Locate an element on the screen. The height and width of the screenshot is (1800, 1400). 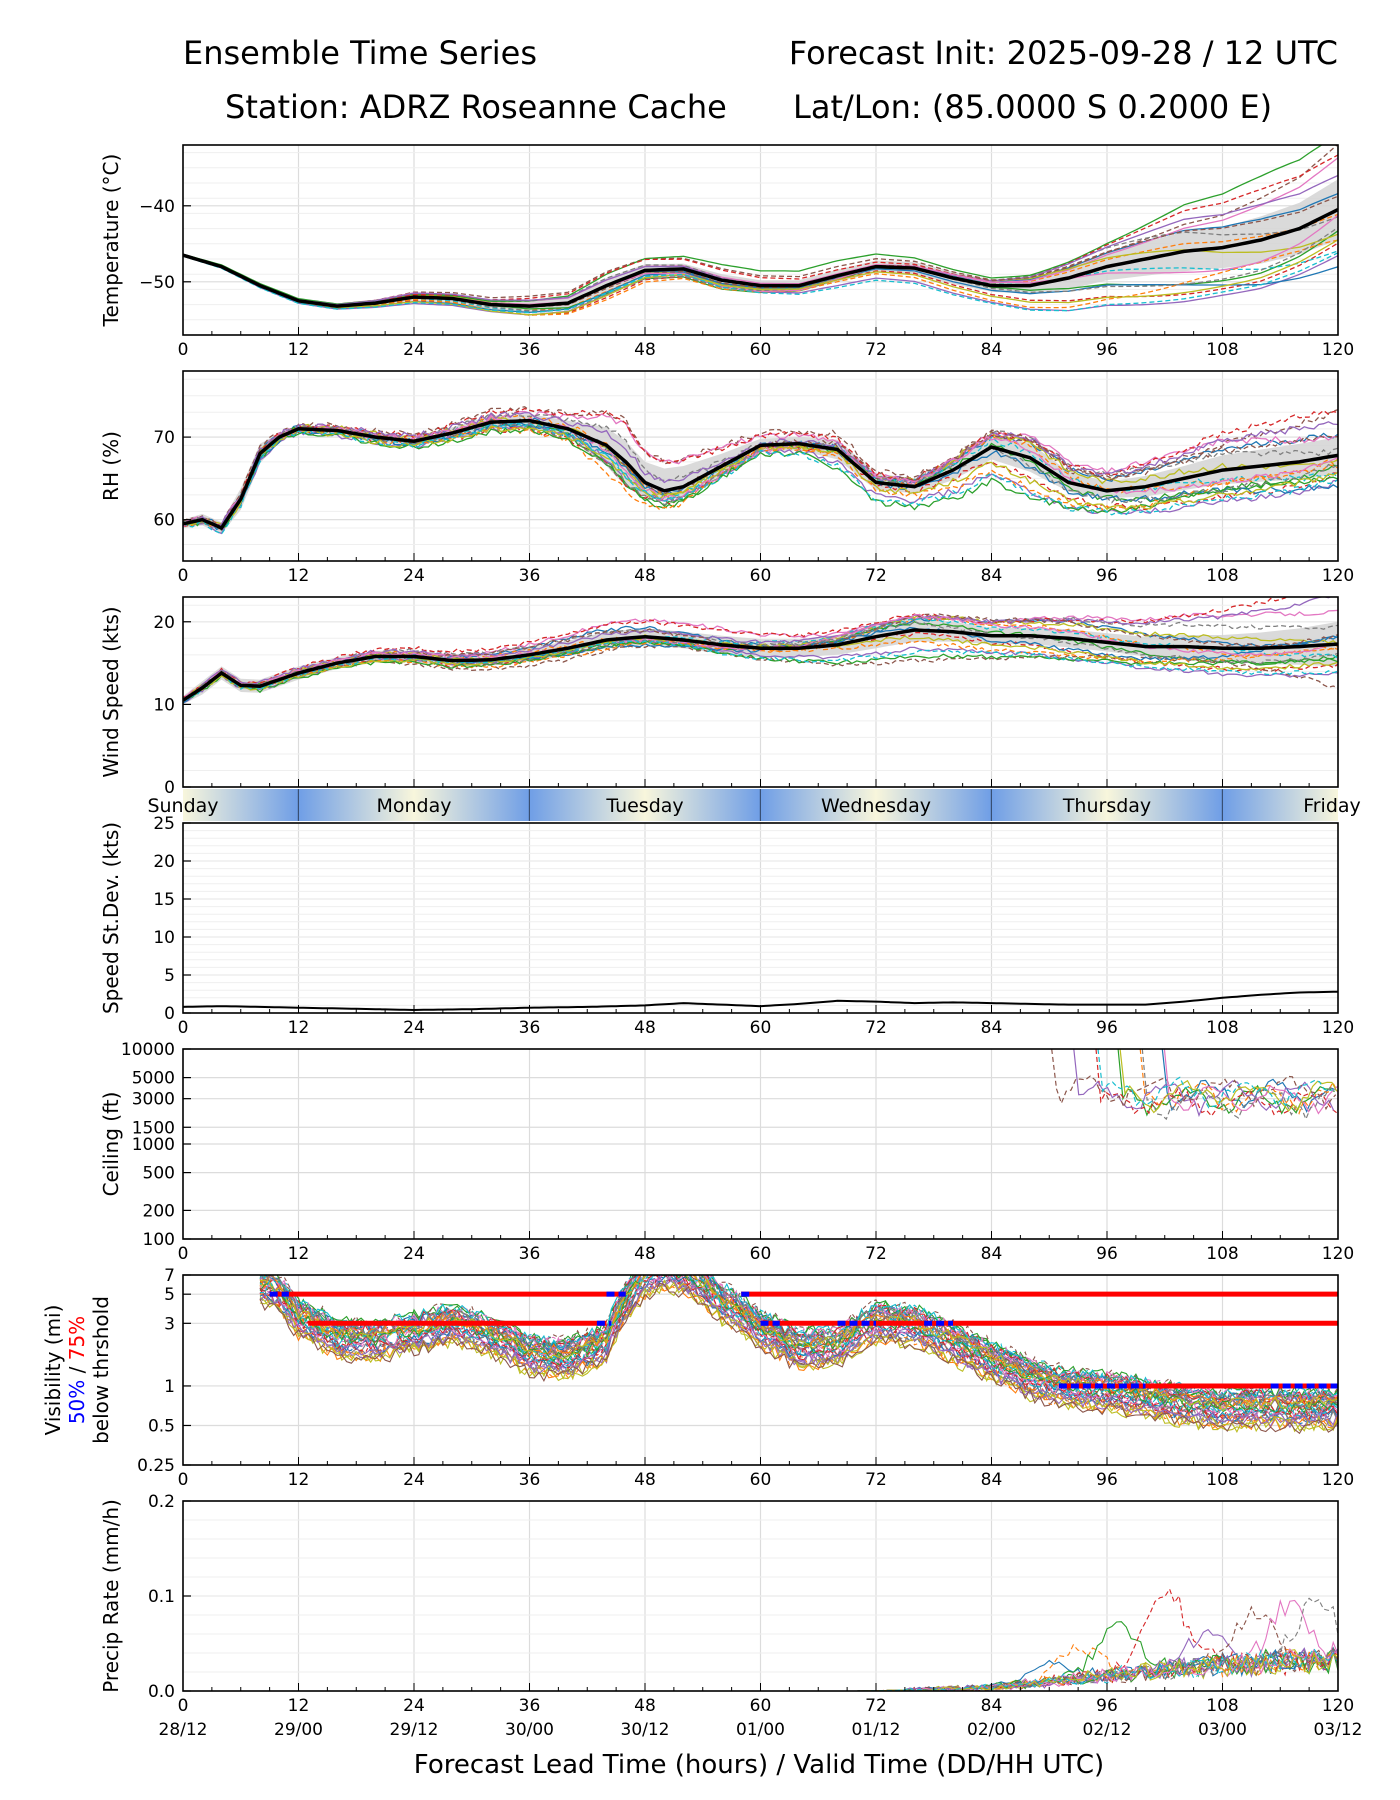
y-axis-label: 50% / 75% is located at coordinates (77, 1370).